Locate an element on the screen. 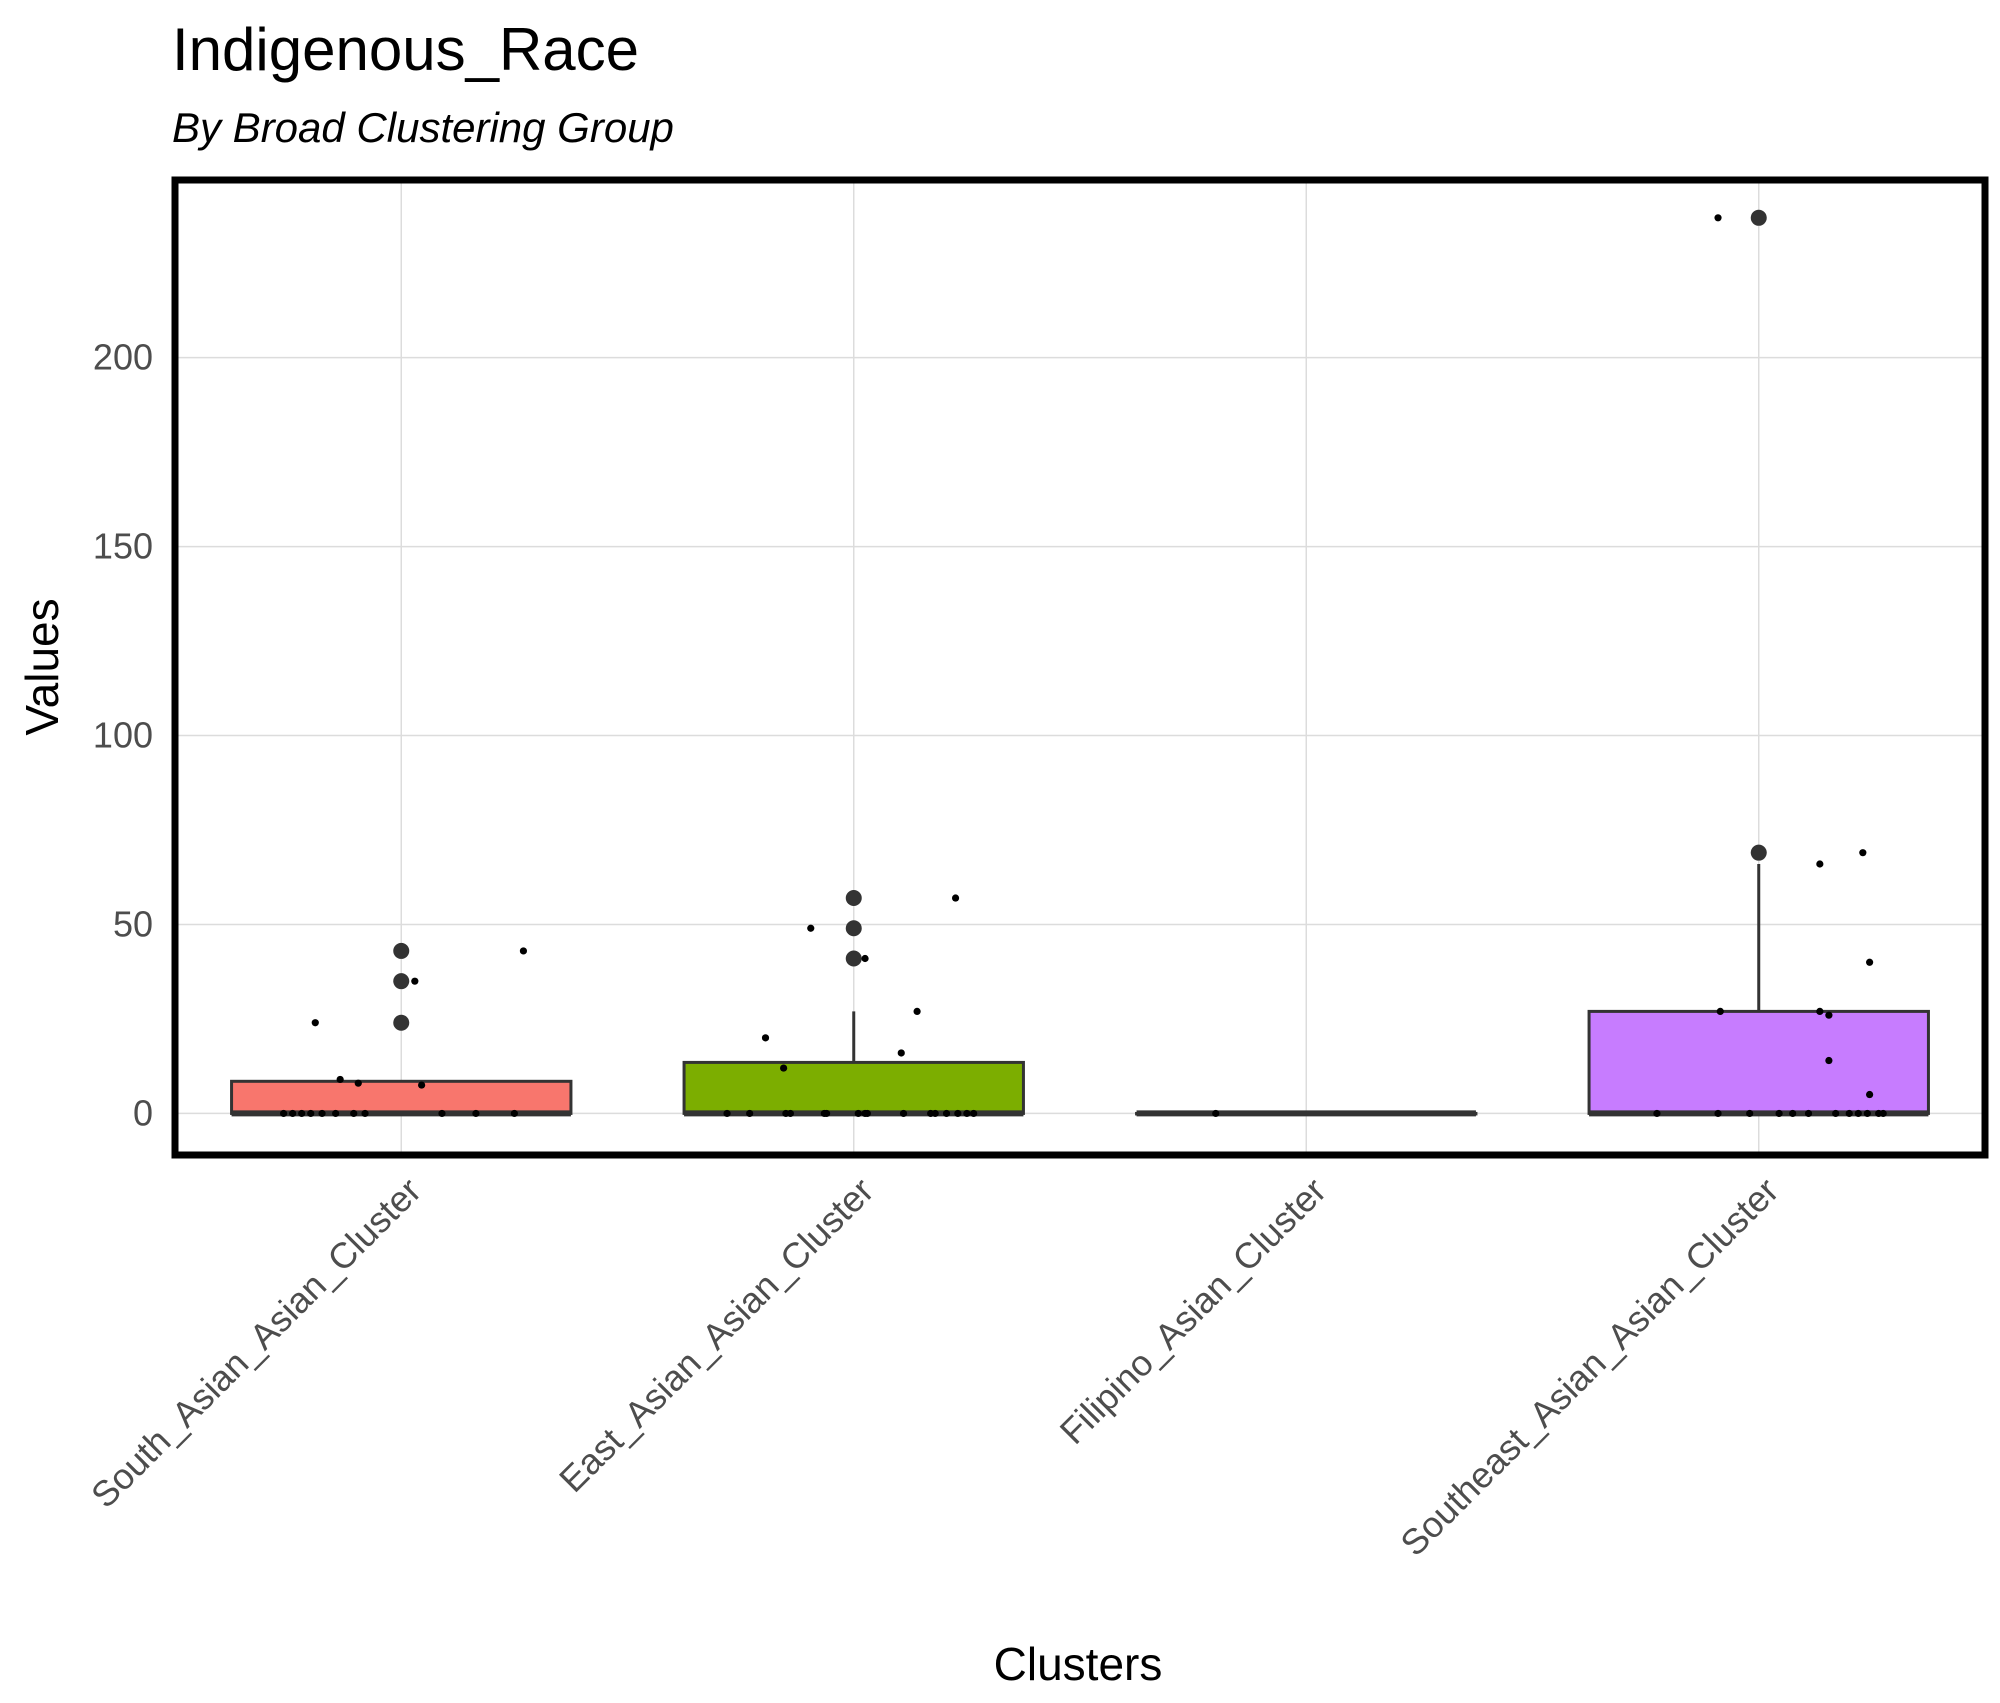 This screenshot has width=2000, height=1703. y-axis-ticks: 0 50 100 150 200 is located at coordinates (123, 735).